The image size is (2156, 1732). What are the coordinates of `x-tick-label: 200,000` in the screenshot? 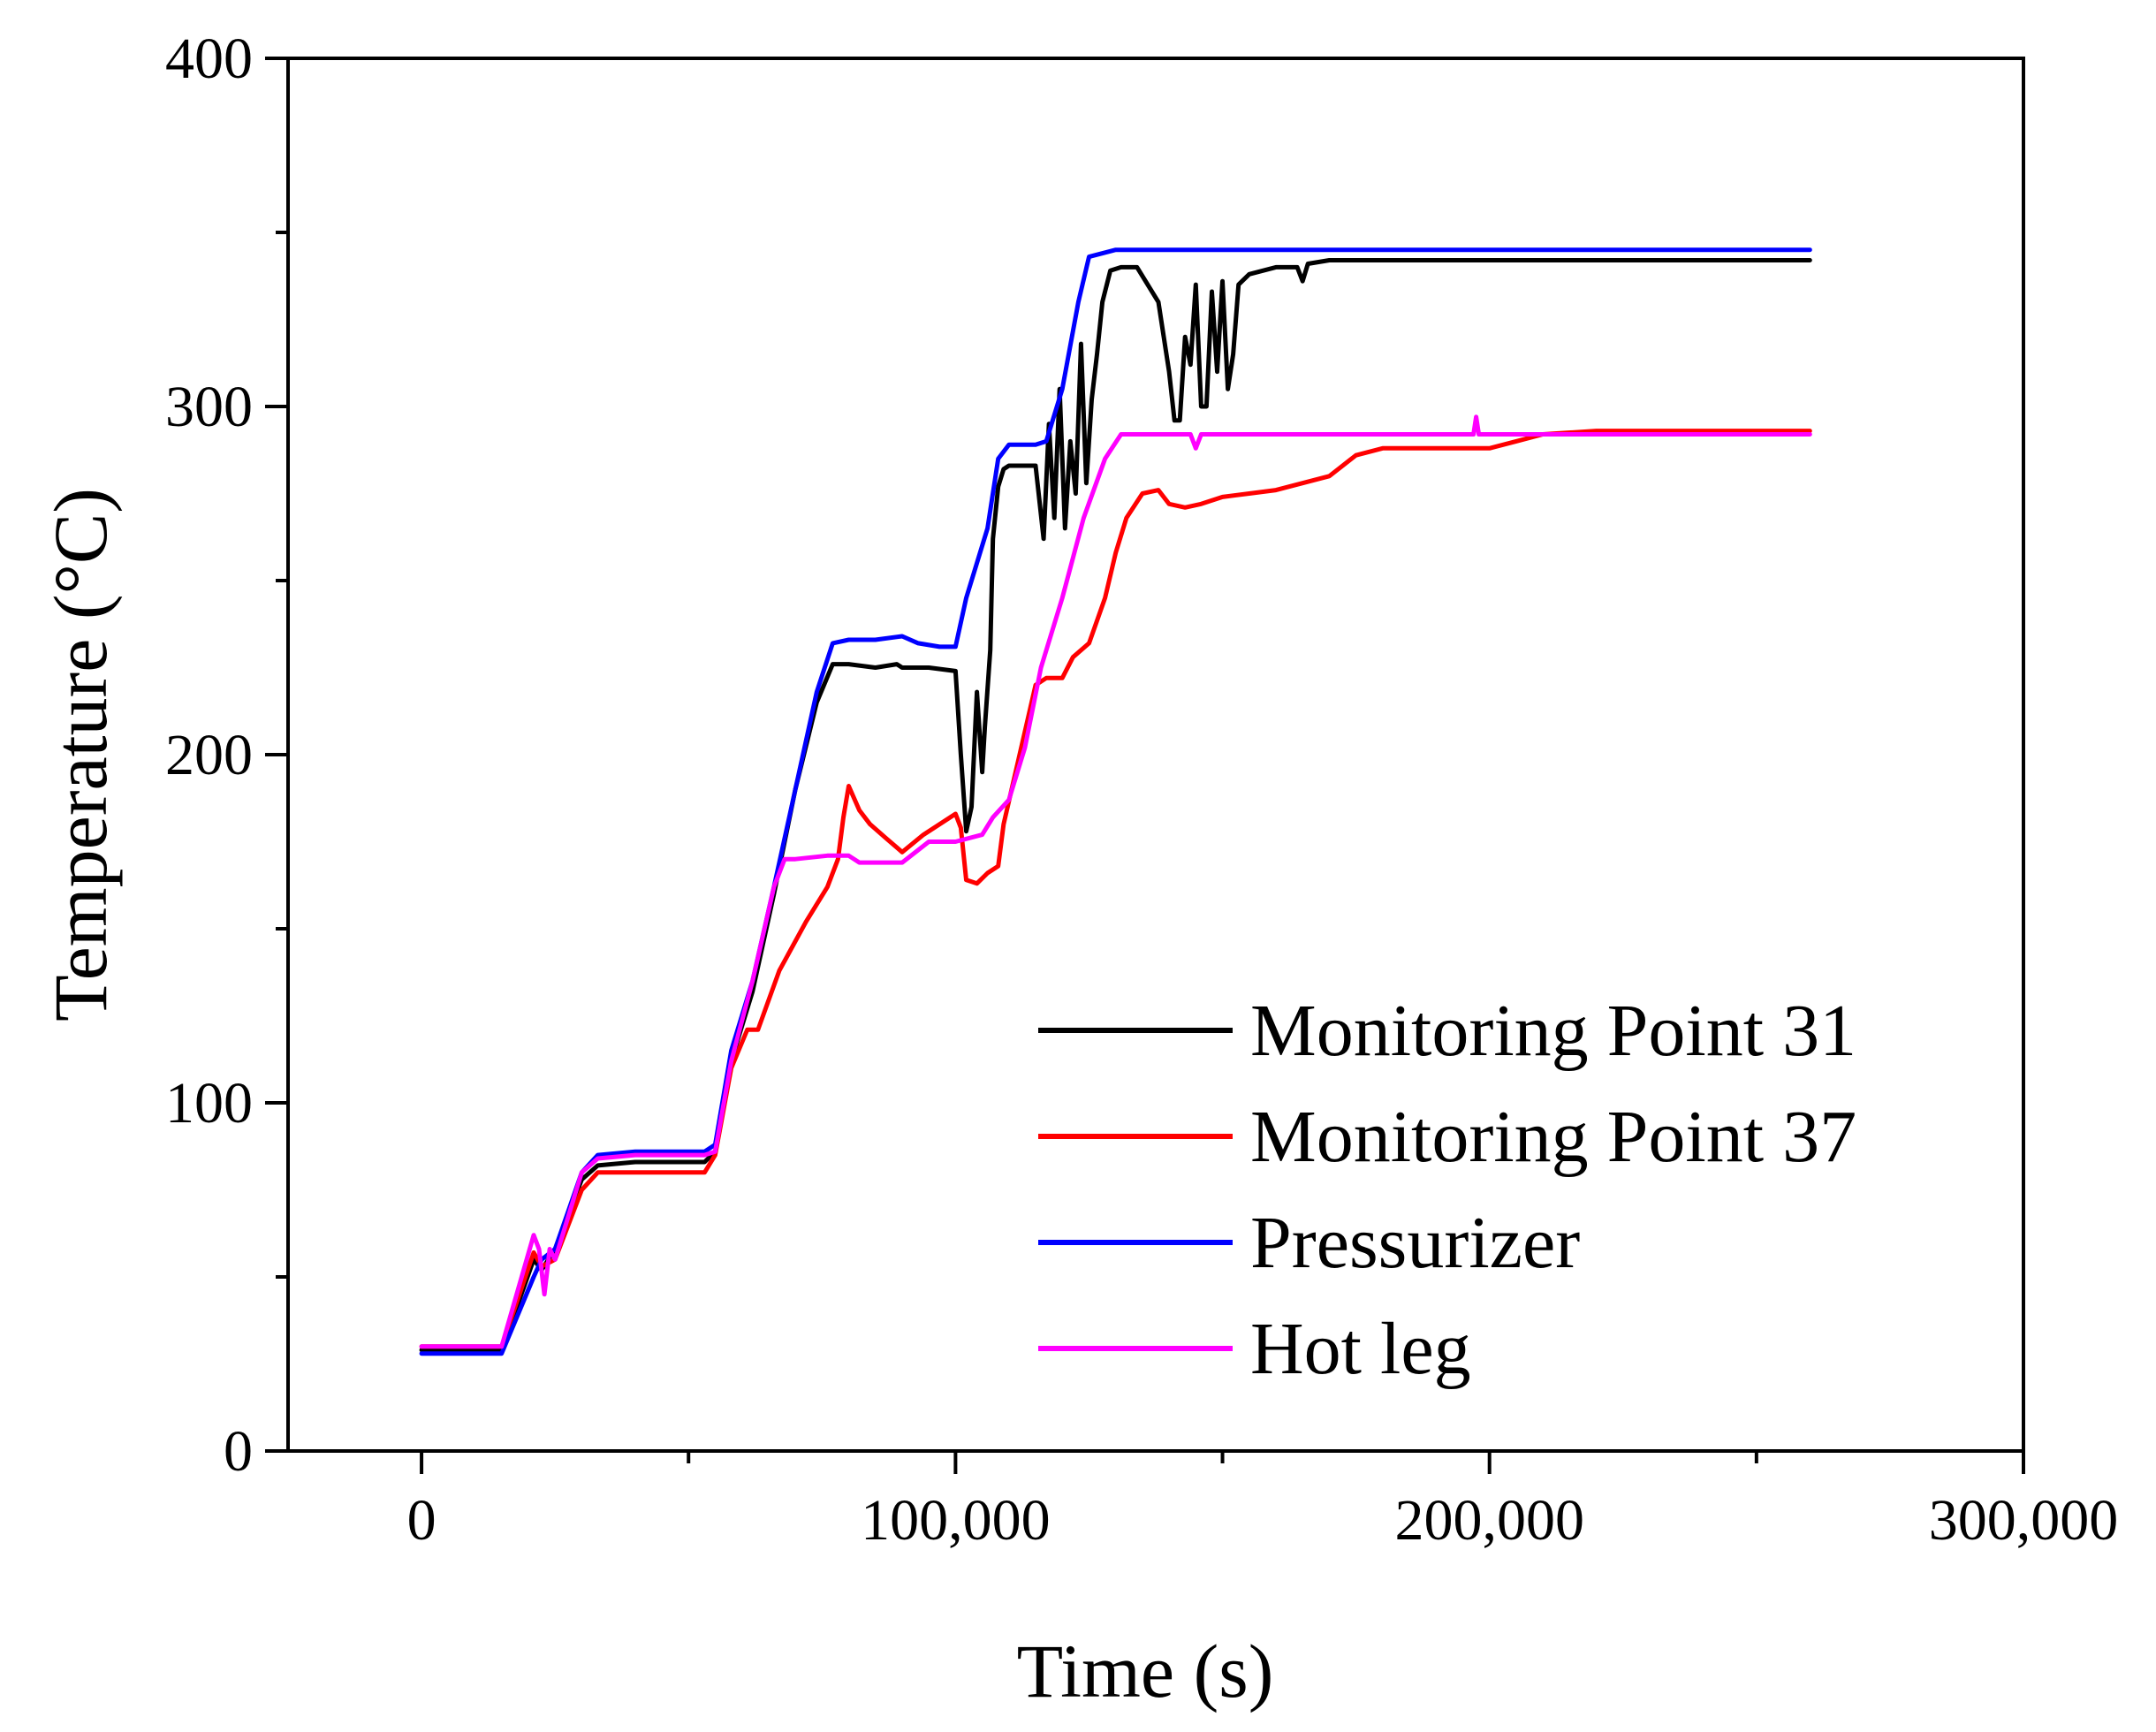 It's located at (1489, 1520).